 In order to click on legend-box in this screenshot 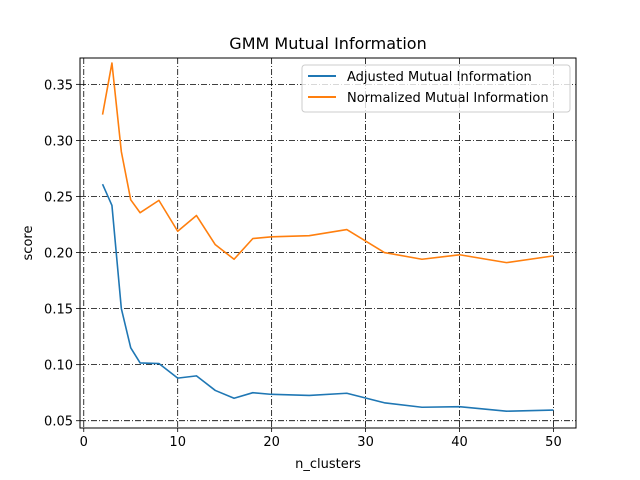, I will do `click(436, 88)`.